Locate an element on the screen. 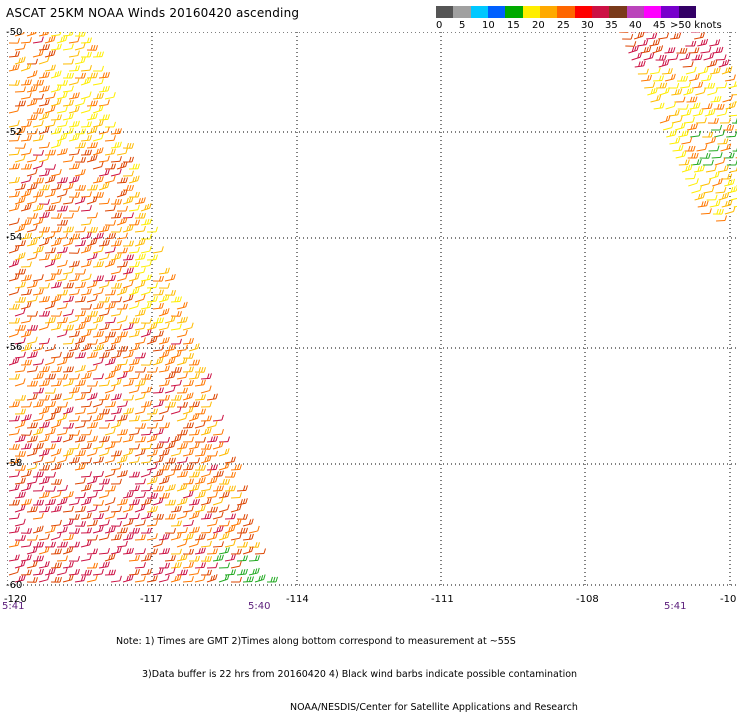 The image size is (740, 724). lon-label: -114 is located at coordinates (297, 599).